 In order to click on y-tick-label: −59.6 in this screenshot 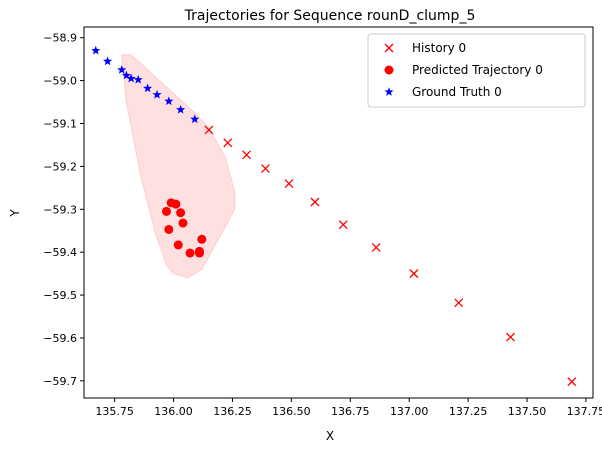, I will do `click(60, 338)`.